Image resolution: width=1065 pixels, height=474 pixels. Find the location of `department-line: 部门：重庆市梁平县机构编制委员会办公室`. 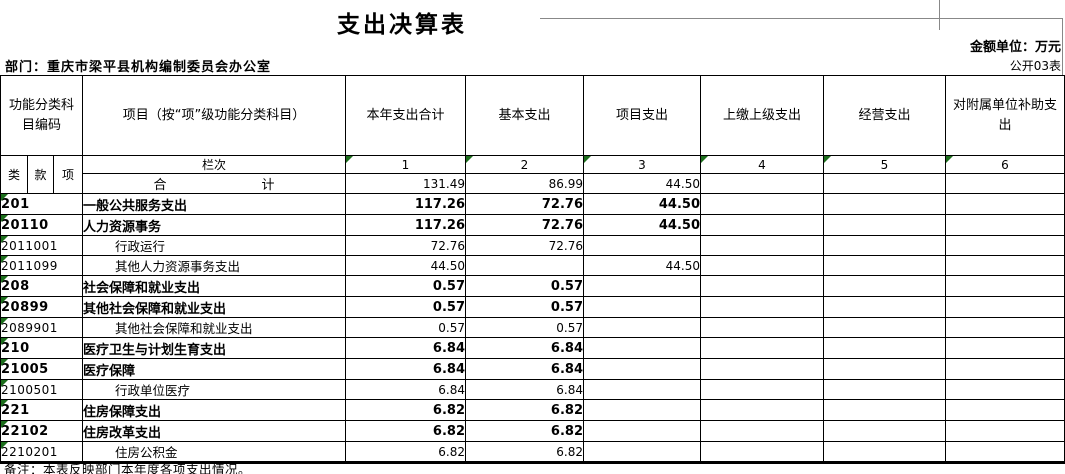

department-line: 部门：重庆市梁平县机构编制委员会办公室 is located at coordinates (138, 67).